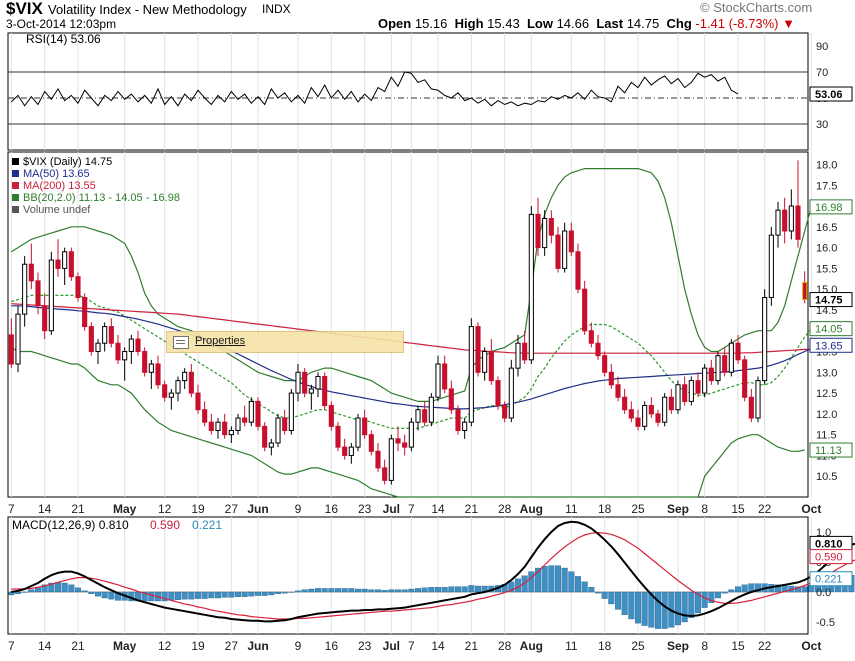 The image size is (855, 661). I want to click on price-legend-item: BB(20,2.0) 11.13 - 14.05 - 16.98, so click(101, 198).